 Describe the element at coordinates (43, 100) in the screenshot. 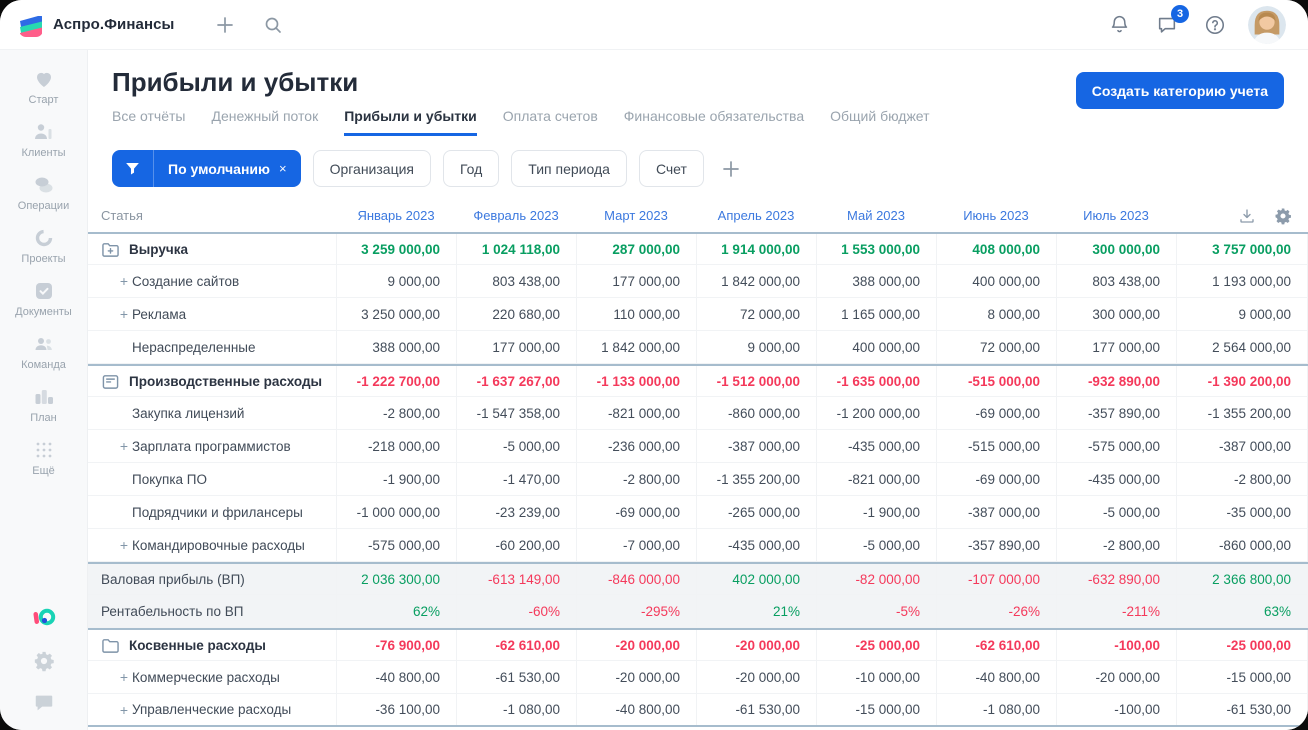

I see `sidebar-item-label: Старт` at that location.